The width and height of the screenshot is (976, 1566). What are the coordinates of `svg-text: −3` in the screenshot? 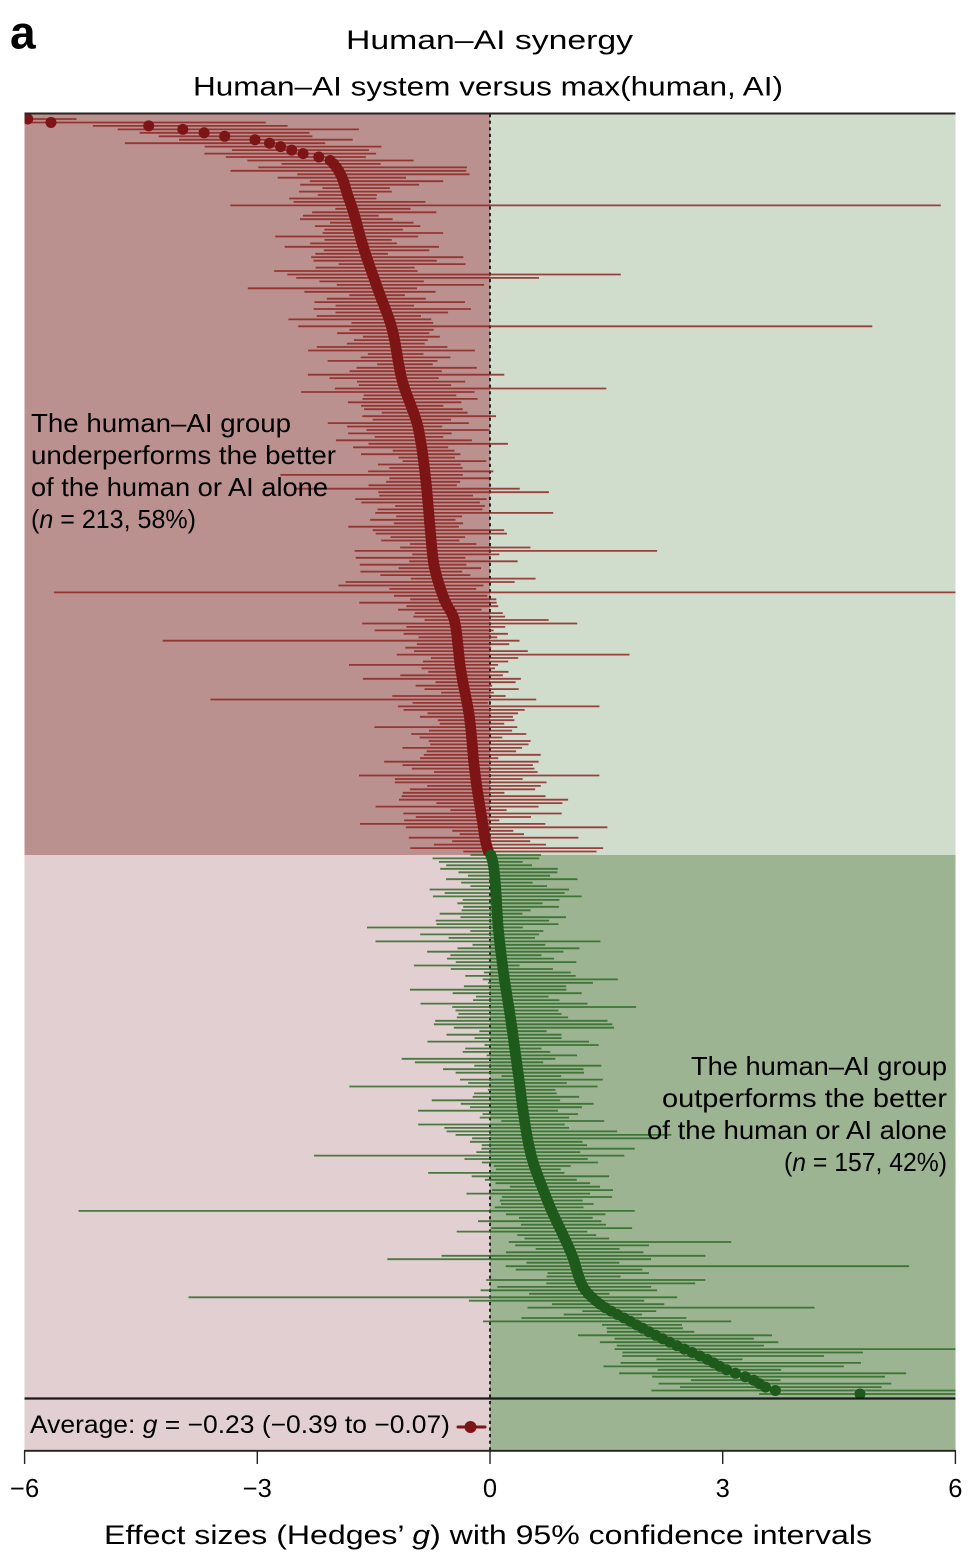 It's located at (257, 1489).